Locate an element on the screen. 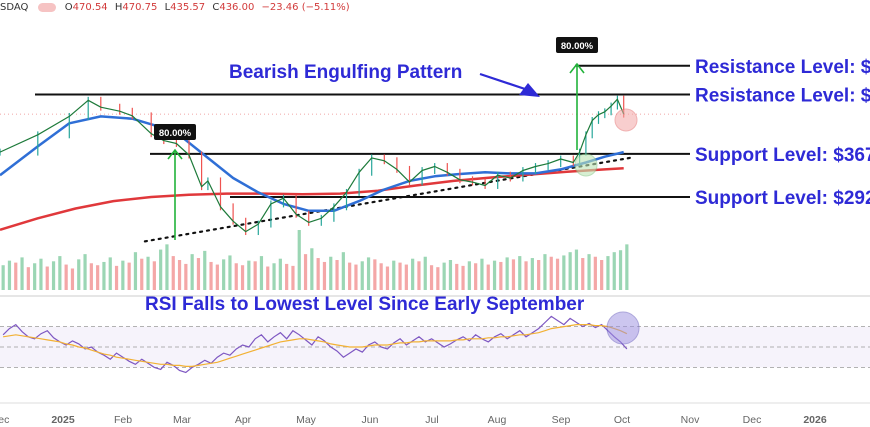 The height and width of the screenshot is (427, 870). volume-pane is located at coordinates (315, 260).